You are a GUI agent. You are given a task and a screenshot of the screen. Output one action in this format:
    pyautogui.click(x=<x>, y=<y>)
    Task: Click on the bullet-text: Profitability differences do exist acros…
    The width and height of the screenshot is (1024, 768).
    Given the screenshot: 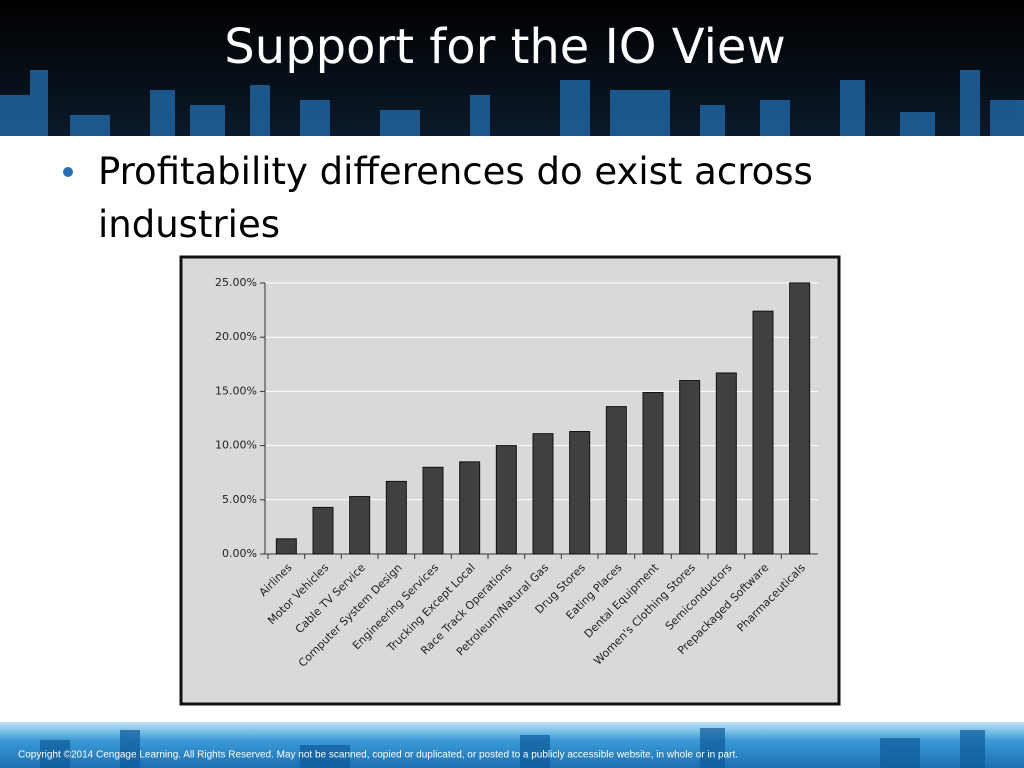 What is the action you would take?
    pyautogui.click(x=455, y=198)
    